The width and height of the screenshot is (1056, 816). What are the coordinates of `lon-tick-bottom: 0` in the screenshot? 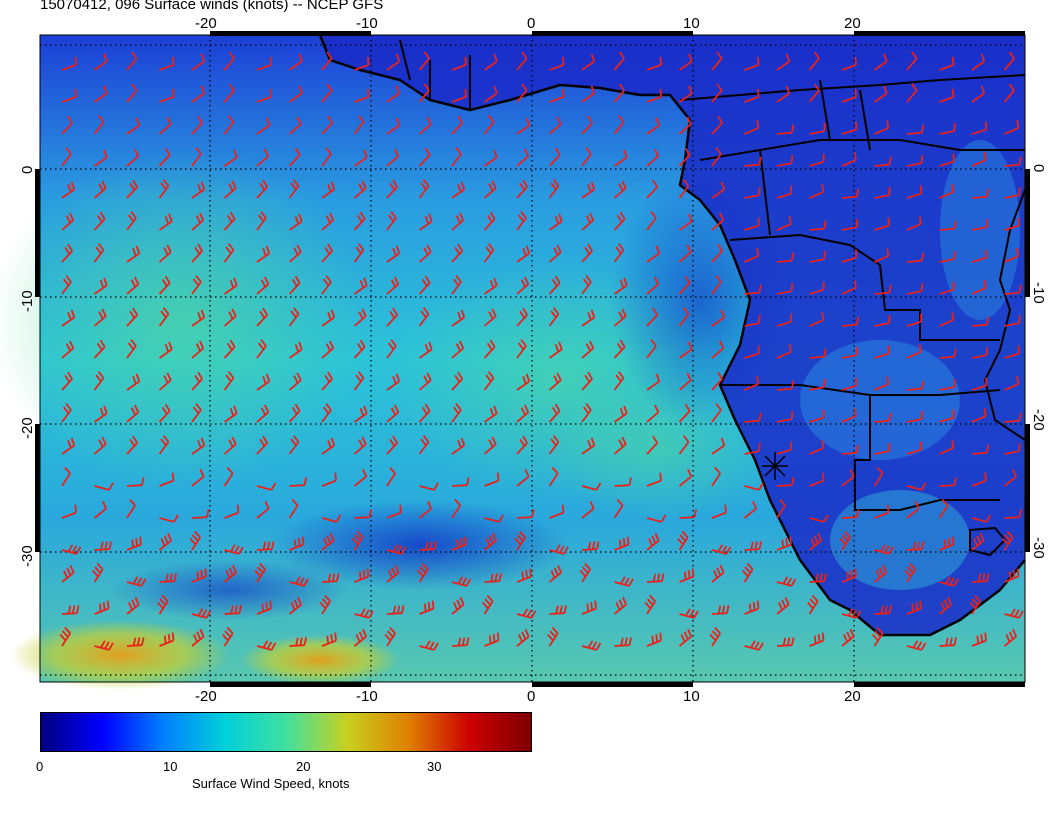 It's located at (531, 696).